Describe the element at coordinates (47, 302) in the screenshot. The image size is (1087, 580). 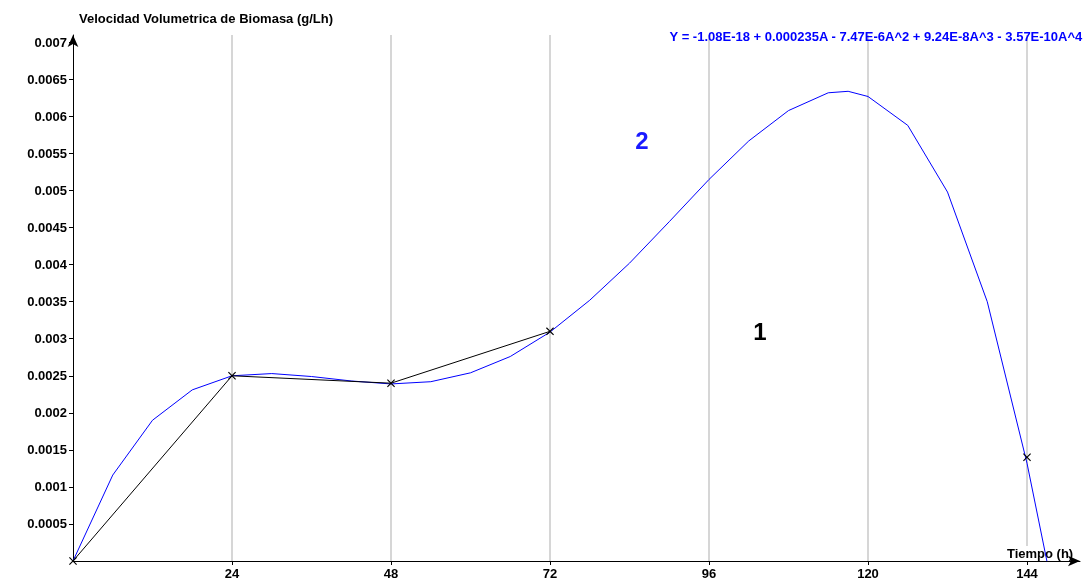
I see `y-tick-label: 0.0035` at that location.